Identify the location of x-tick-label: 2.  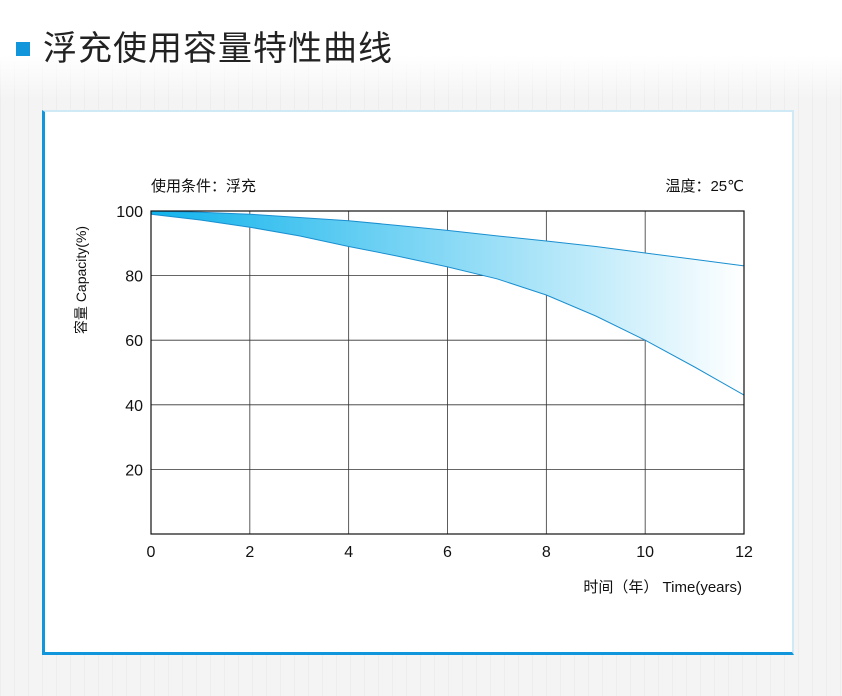
(249, 552).